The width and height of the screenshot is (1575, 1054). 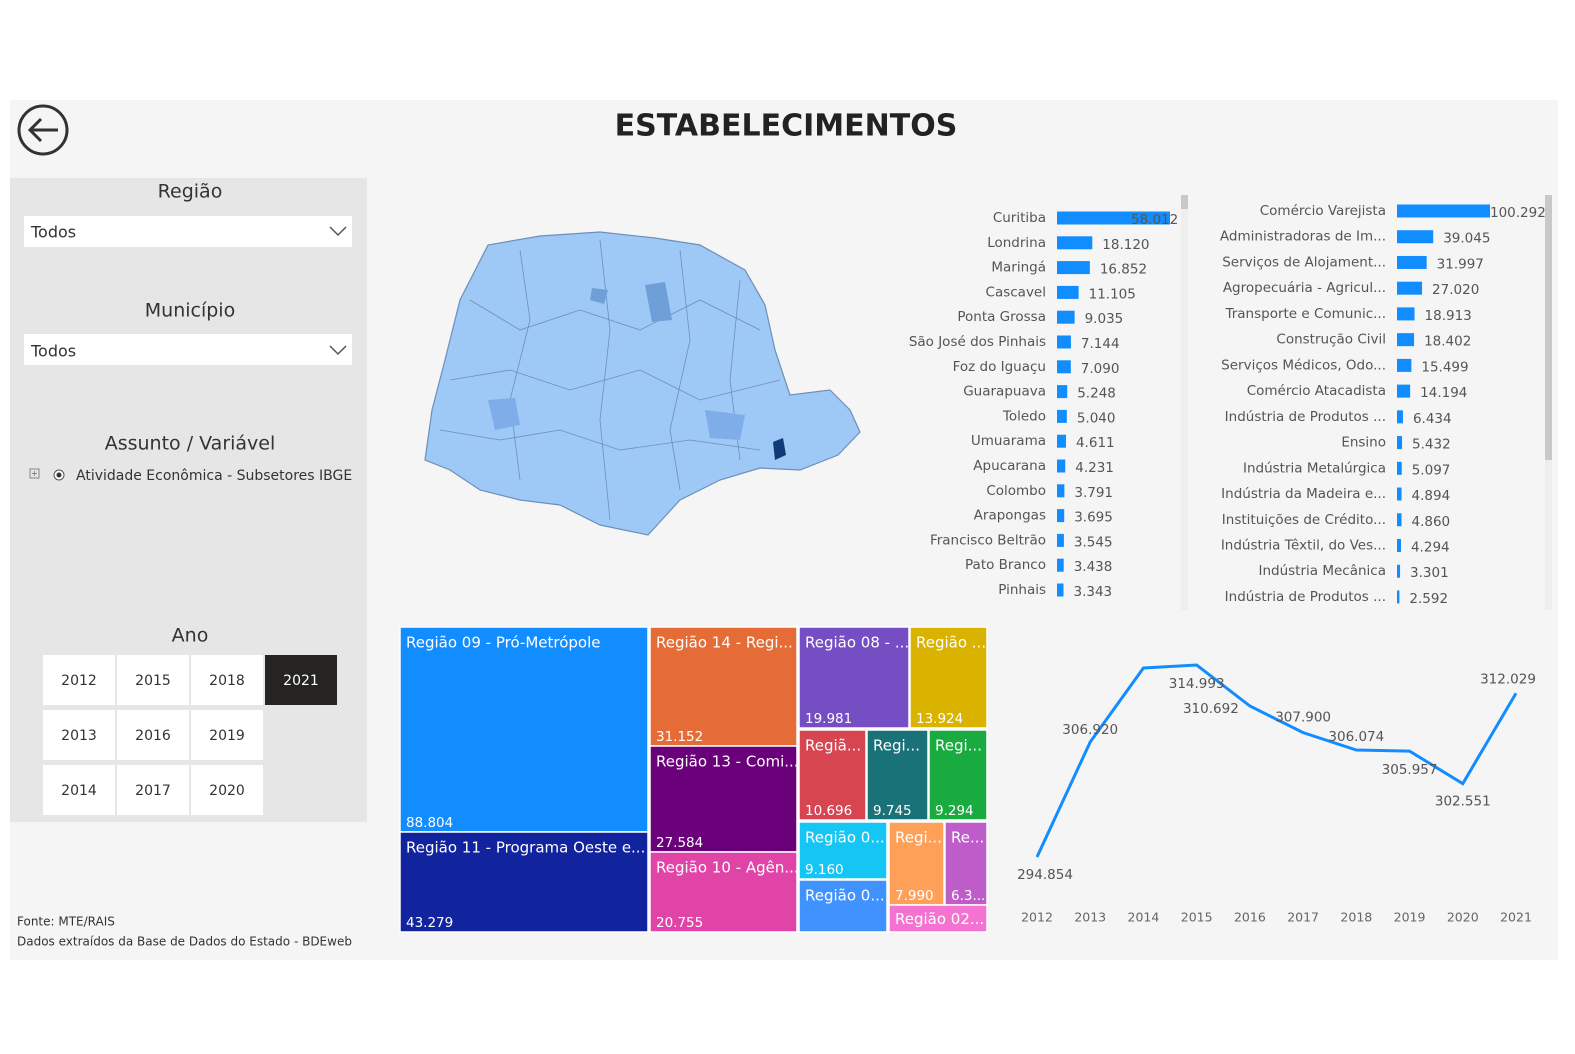 What do you see at coordinates (1323, 211) in the screenshot?
I see `category-label: Comércio Varejista` at bounding box center [1323, 211].